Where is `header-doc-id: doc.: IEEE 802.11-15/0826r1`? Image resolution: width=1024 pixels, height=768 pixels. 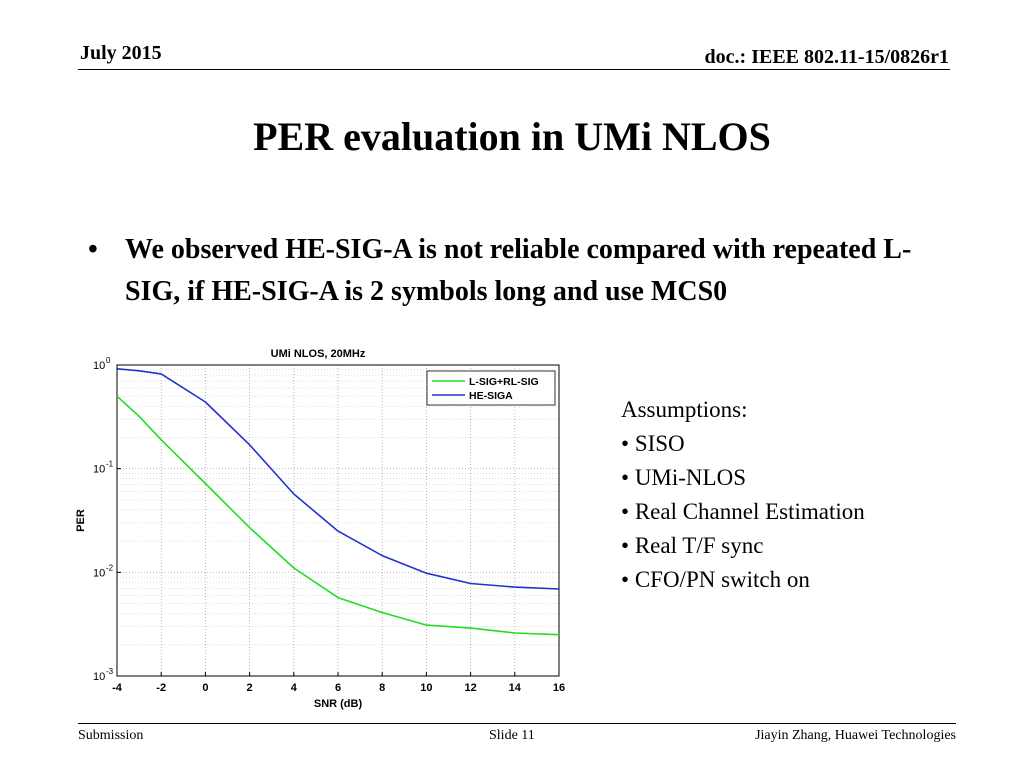
header-doc-id: doc.: IEEE 802.11-15/0826r1 is located at coordinates (826, 57).